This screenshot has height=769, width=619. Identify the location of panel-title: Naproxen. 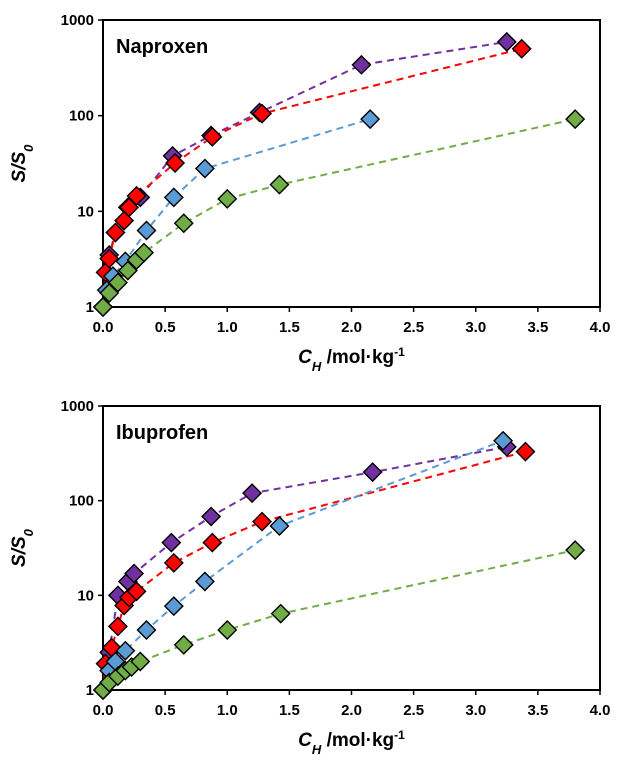
(162, 47).